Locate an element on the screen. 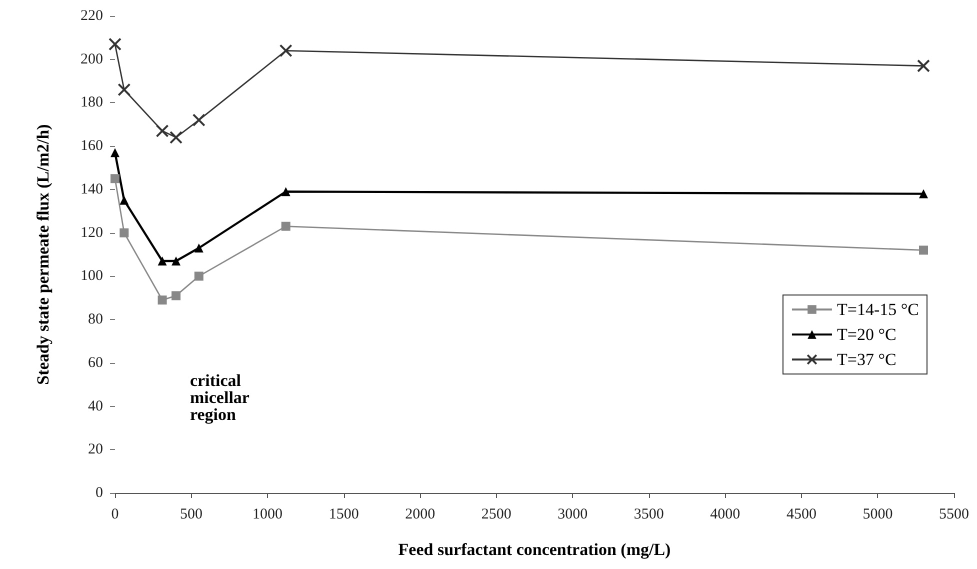  y-tick-label: 0 is located at coordinates (99, 493).